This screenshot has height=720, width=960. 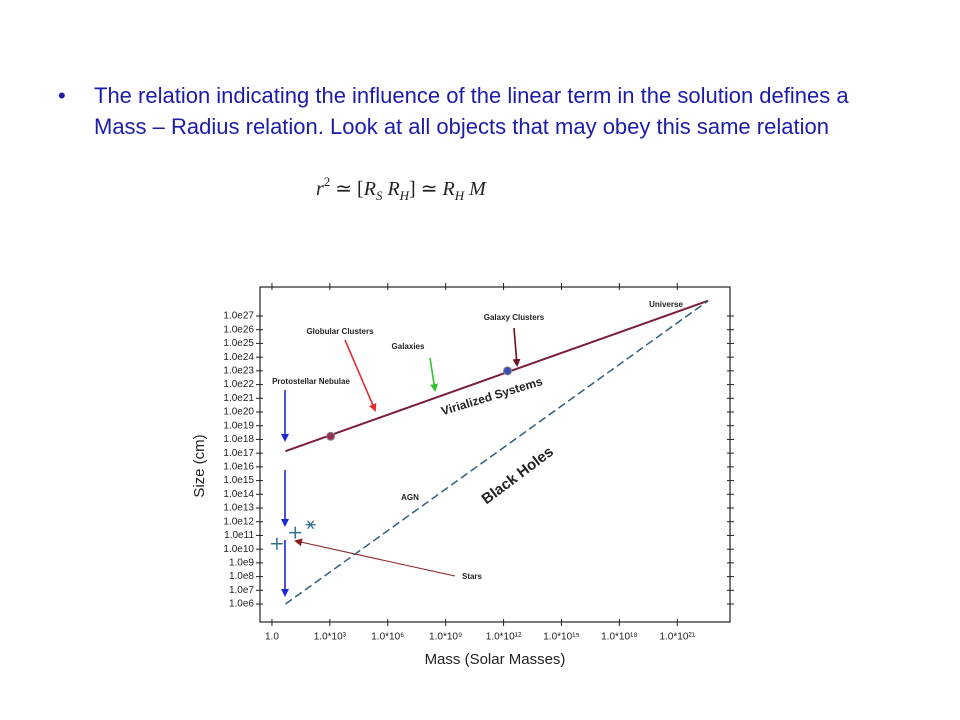 What do you see at coordinates (320, 189) in the screenshot?
I see `formula-part: r` at bounding box center [320, 189].